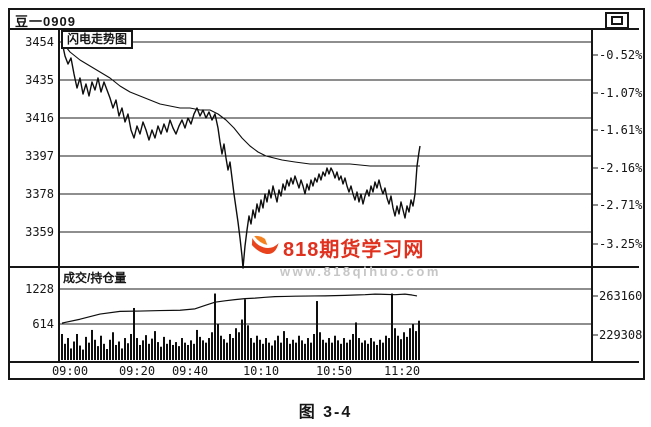  Describe the element at coordinates (59, 196) in the screenshot. I see `left-axis-border` at that location.